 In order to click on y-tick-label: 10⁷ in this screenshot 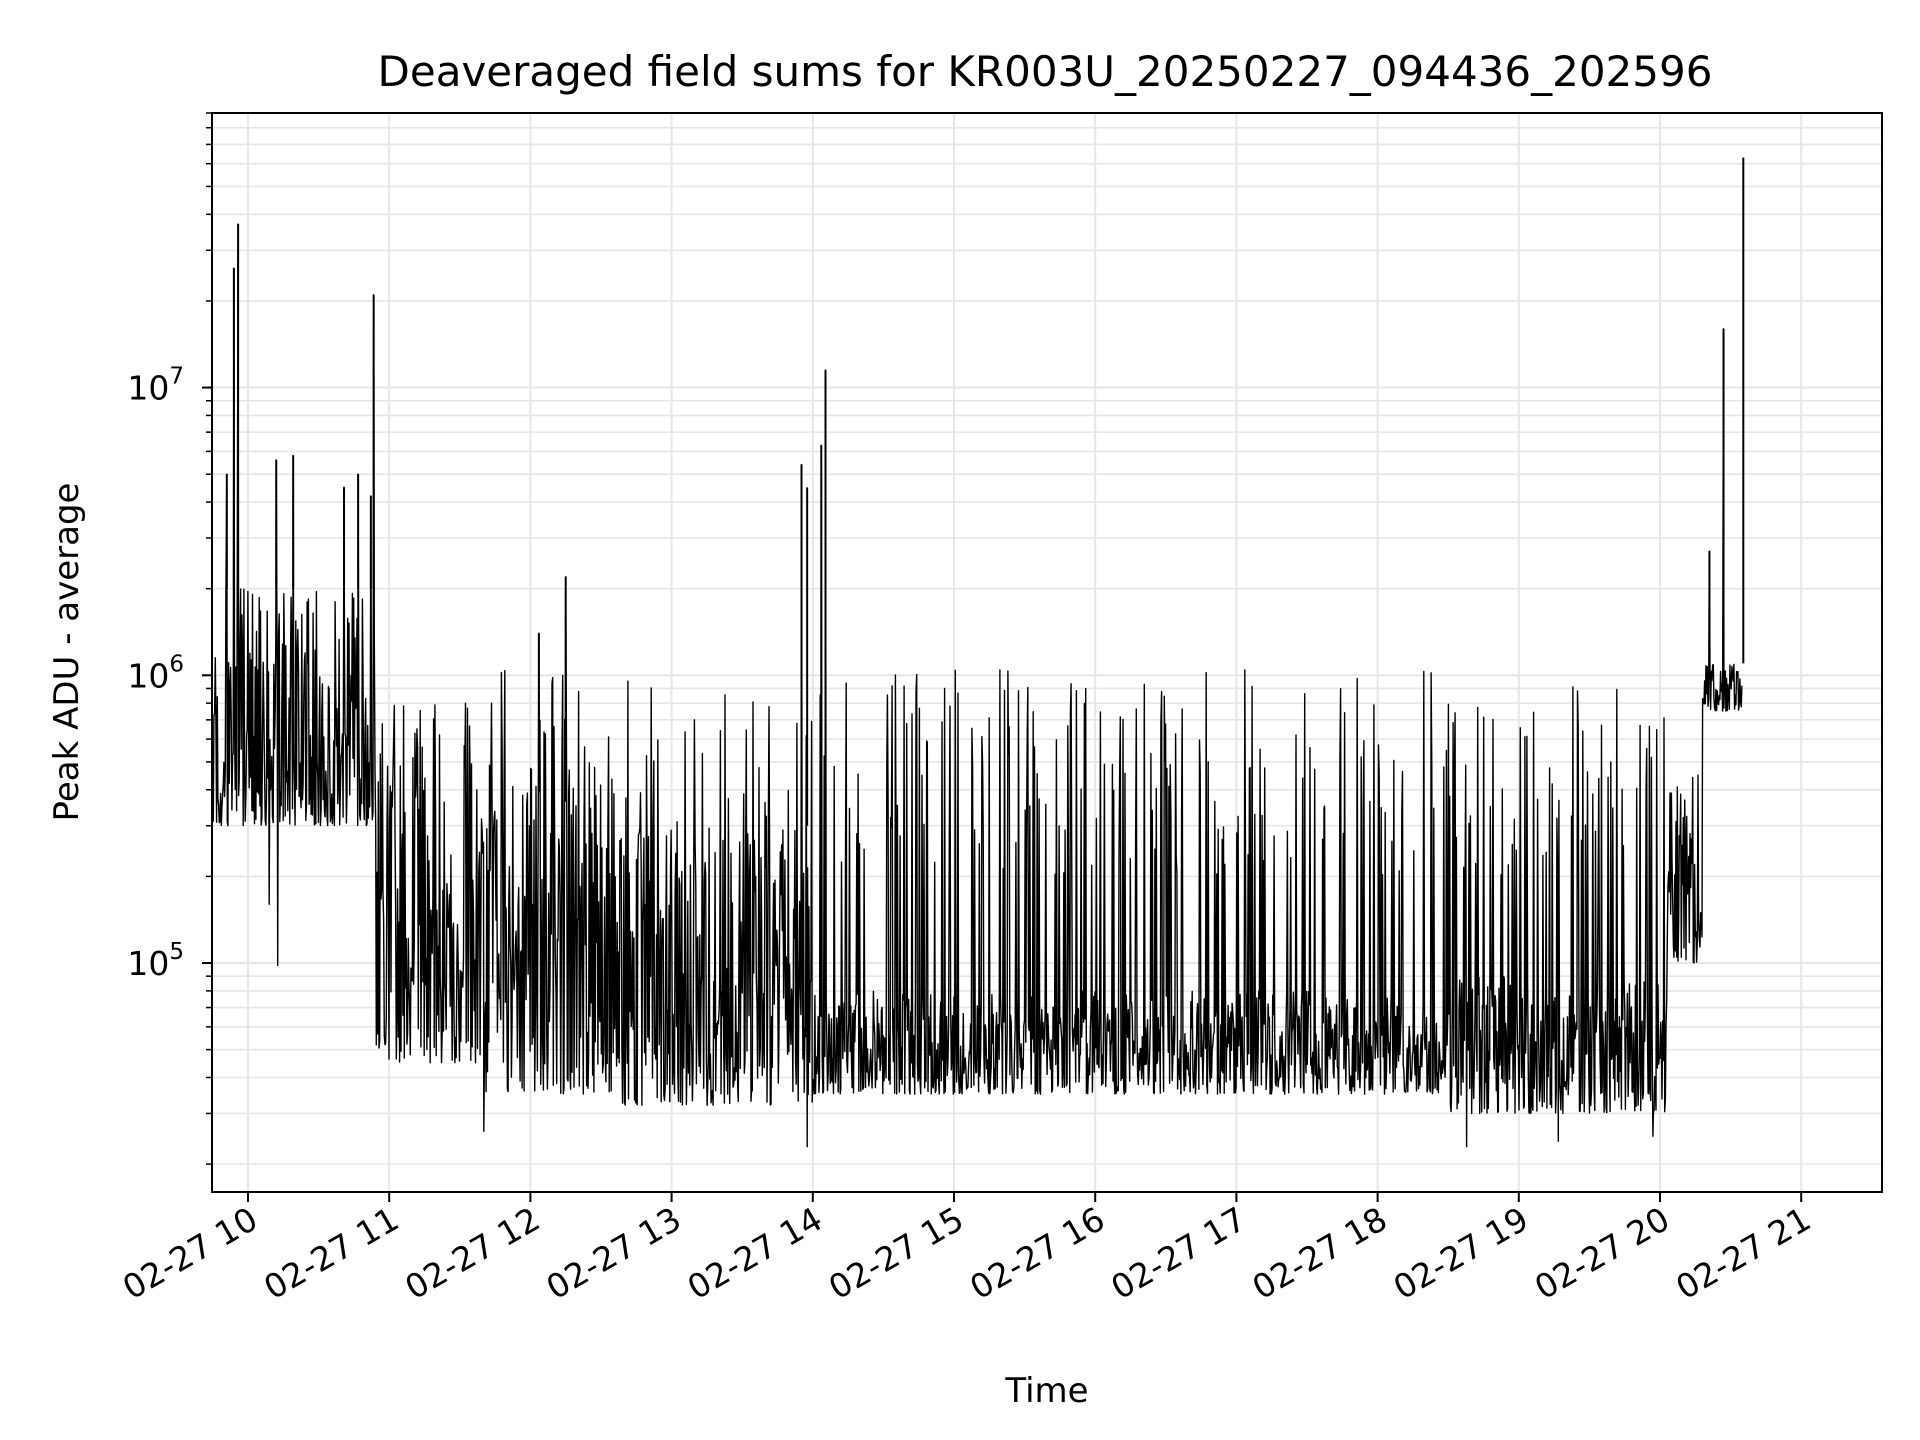, I will do `click(155, 386)`.